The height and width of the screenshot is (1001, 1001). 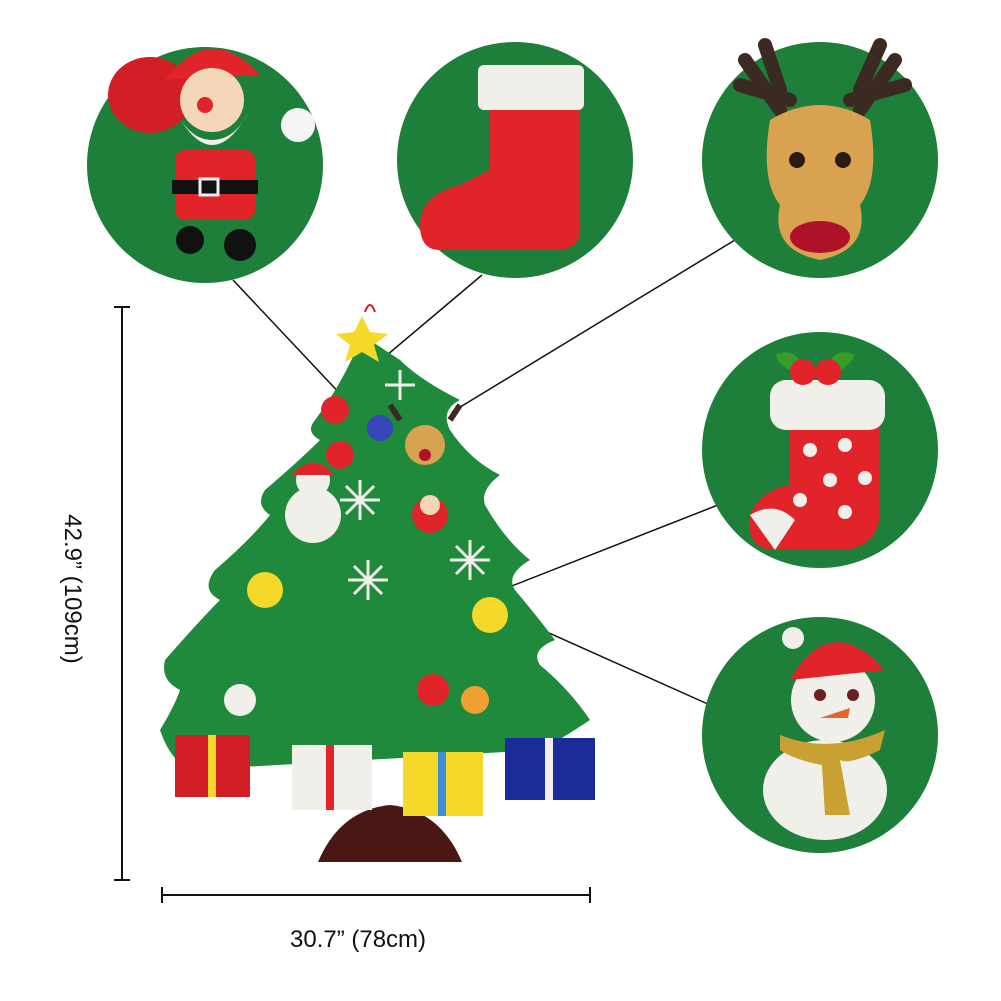 What do you see at coordinates (358, 939) in the screenshot?
I see `width-dimension-label: 30.7” (78cm)` at bounding box center [358, 939].